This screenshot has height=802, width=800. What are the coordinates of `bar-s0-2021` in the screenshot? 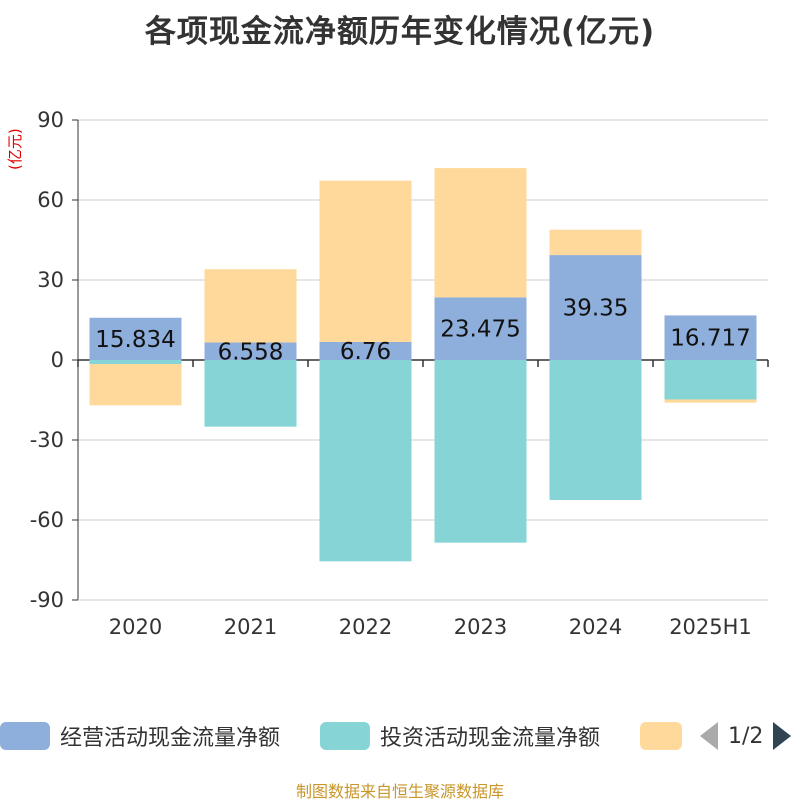 It's located at (250, 351).